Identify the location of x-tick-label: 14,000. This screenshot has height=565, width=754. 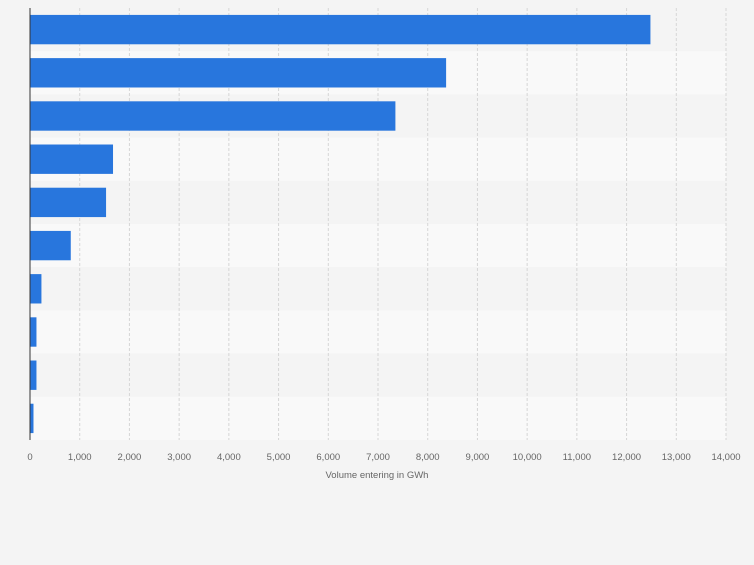
(725, 457).